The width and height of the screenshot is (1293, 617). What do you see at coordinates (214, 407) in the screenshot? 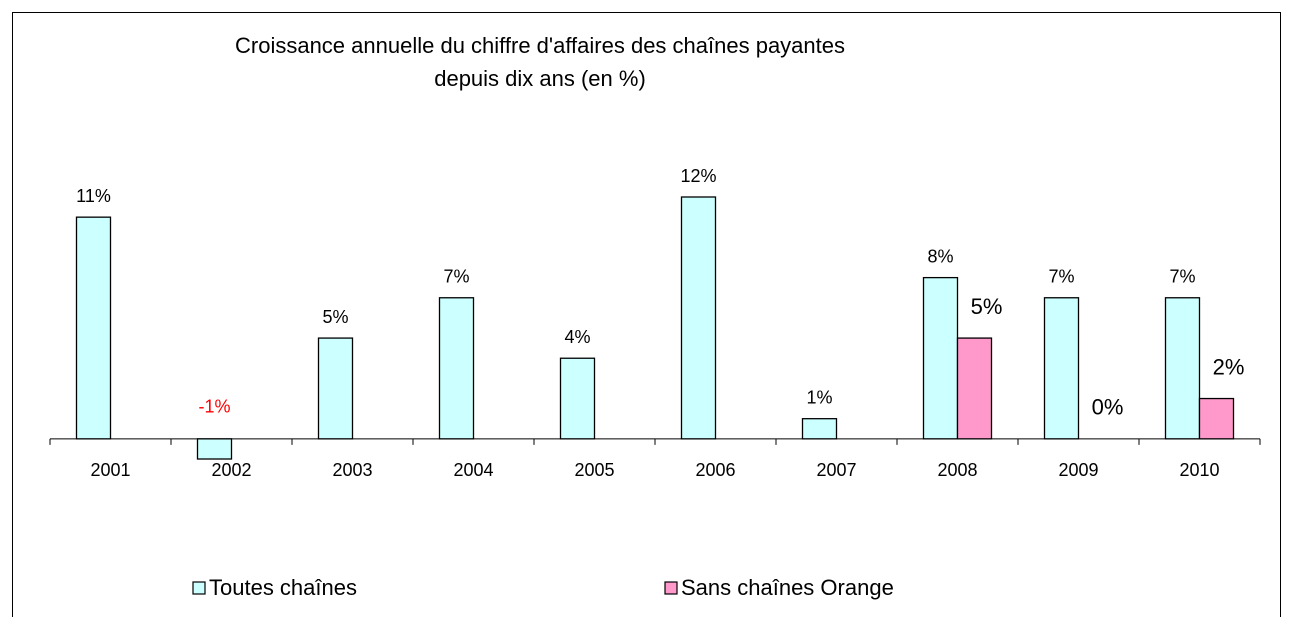
I see `value-label: -1%` at bounding box center [214, 407].